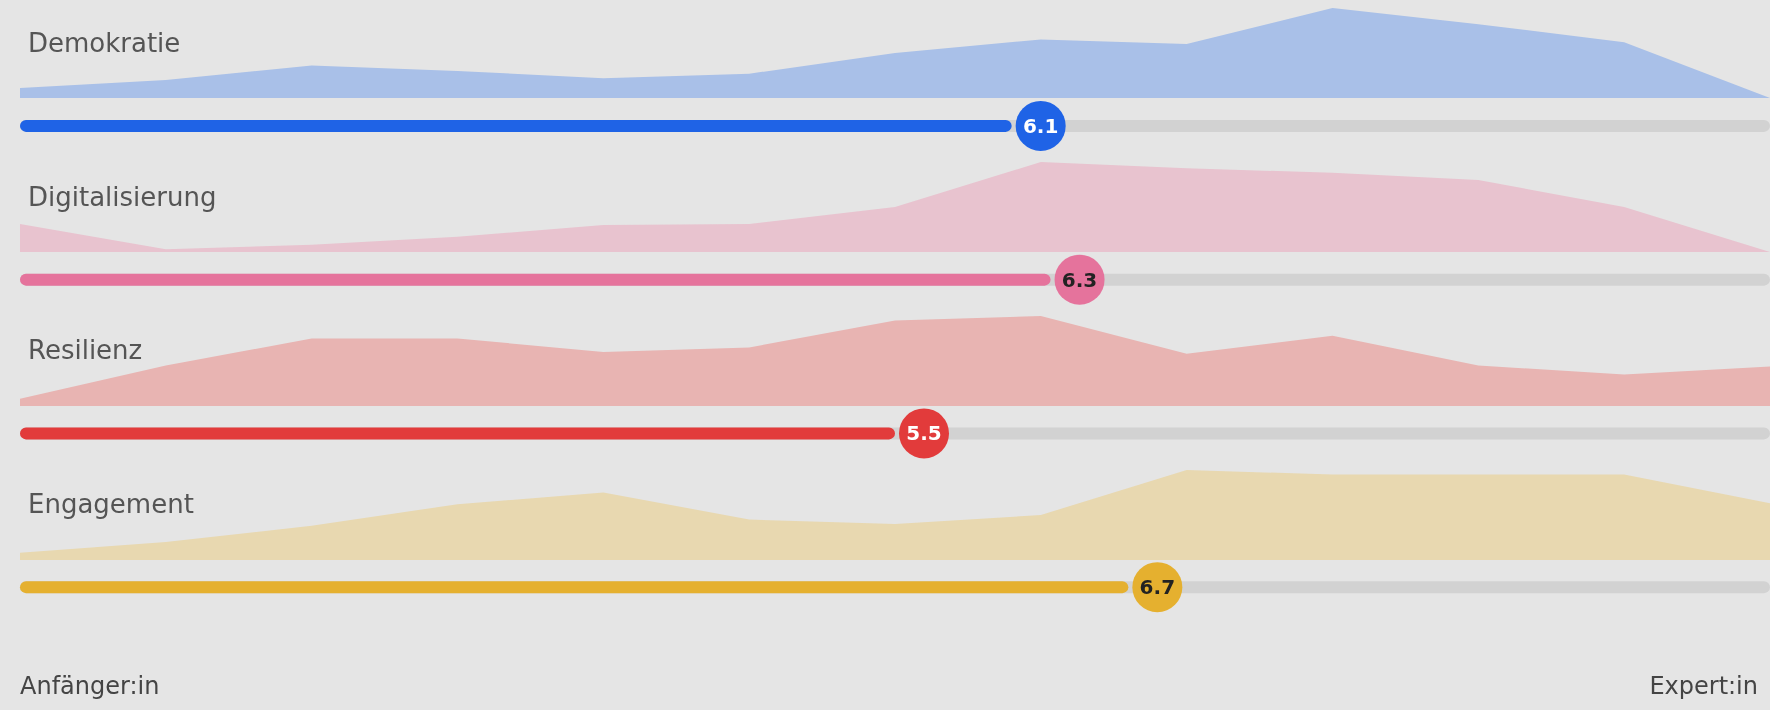  I want to click on data-label: 6.3, so click(1079, 279).